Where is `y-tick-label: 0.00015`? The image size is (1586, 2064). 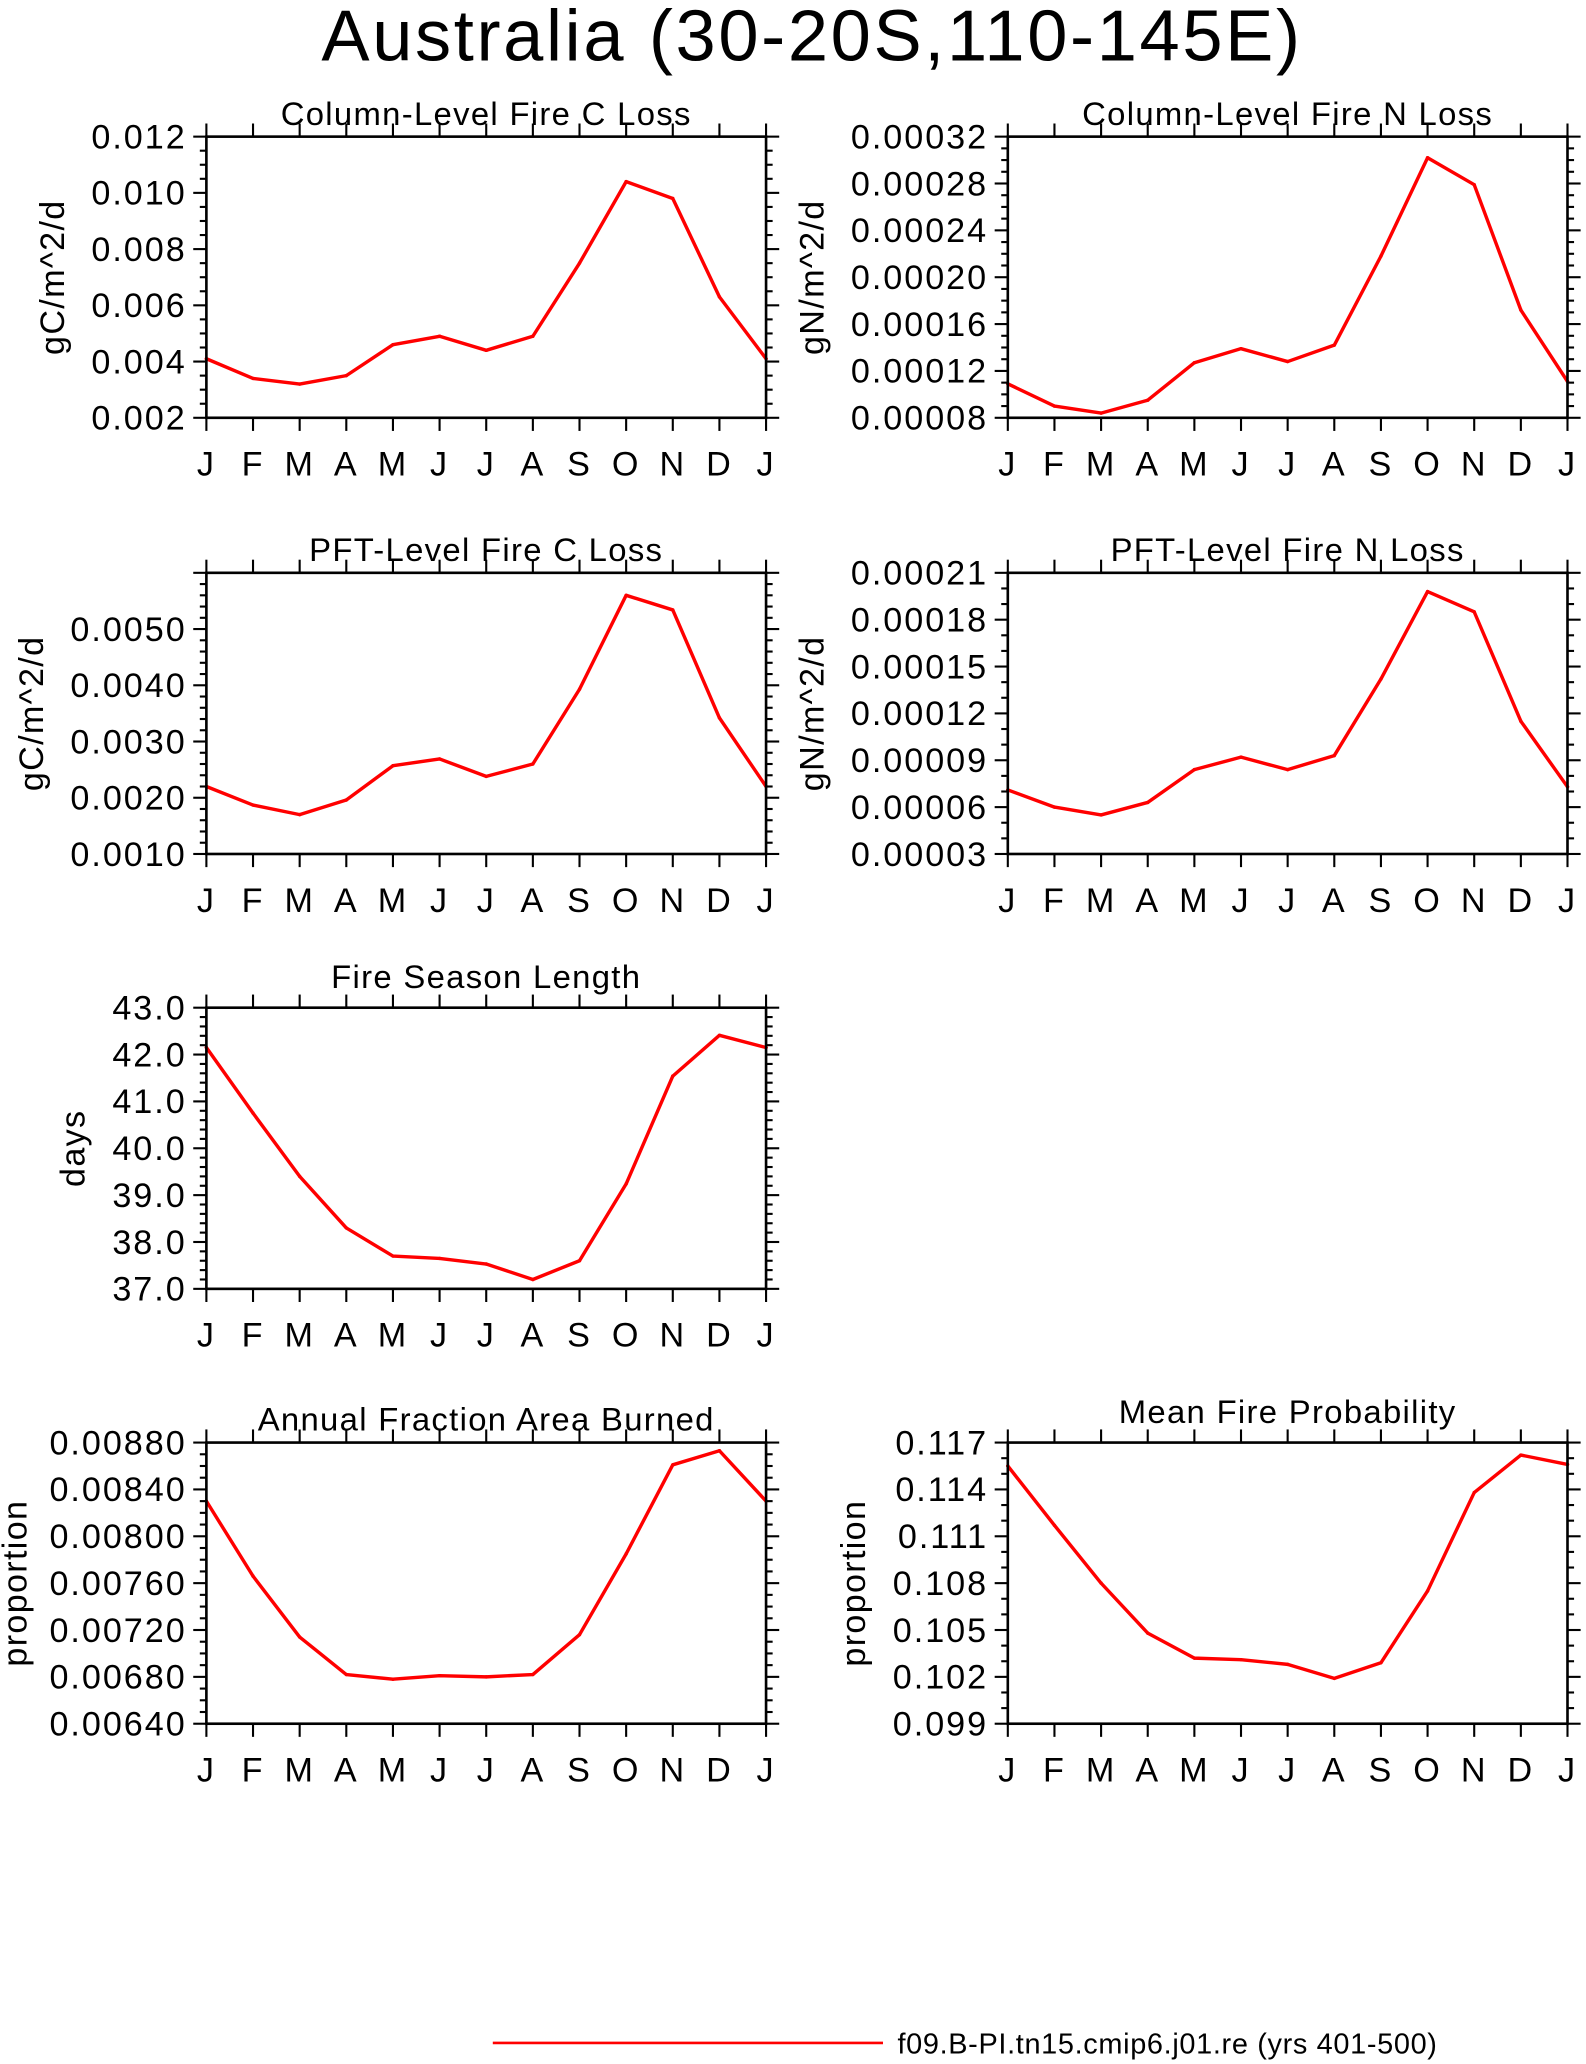 y-tick-label: 0.00015 is located at coordinates (919, 667).